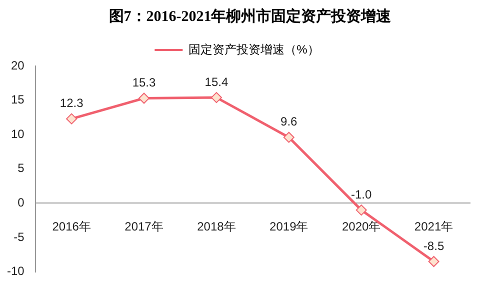 The image size is (500, 282). What do you see at coordinates (16, 271) in the screenshot?
I see `y-tick-label: -10` at bounding box center [16, 271].